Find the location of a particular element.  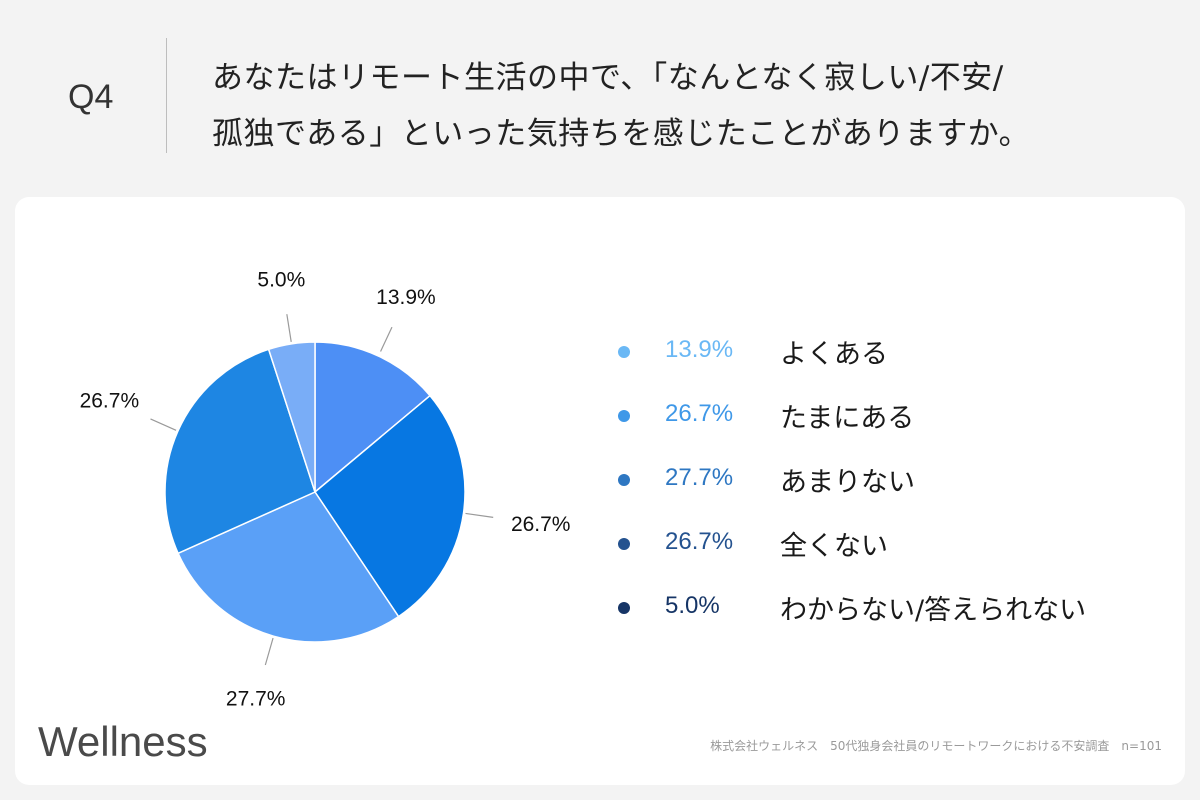

legend-item-1: 13.9% よくある is located at coordinates (885, 362).